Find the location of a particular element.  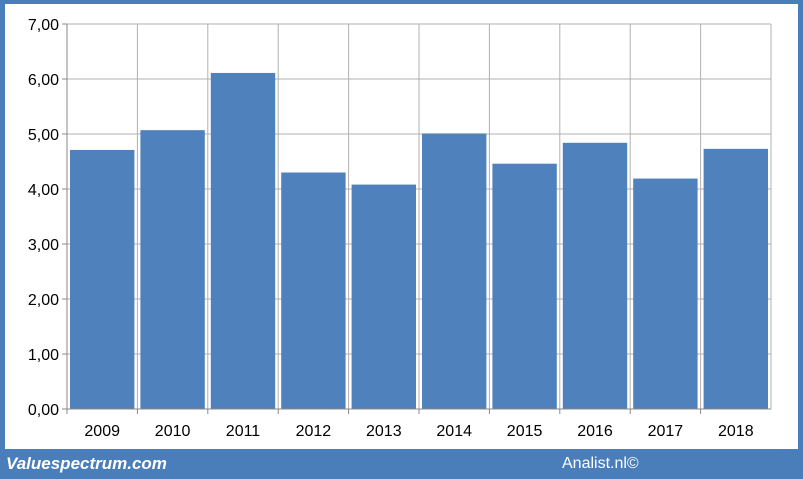

footer-site-name: Valuespectrum.com is located at coordinates (86, 463).